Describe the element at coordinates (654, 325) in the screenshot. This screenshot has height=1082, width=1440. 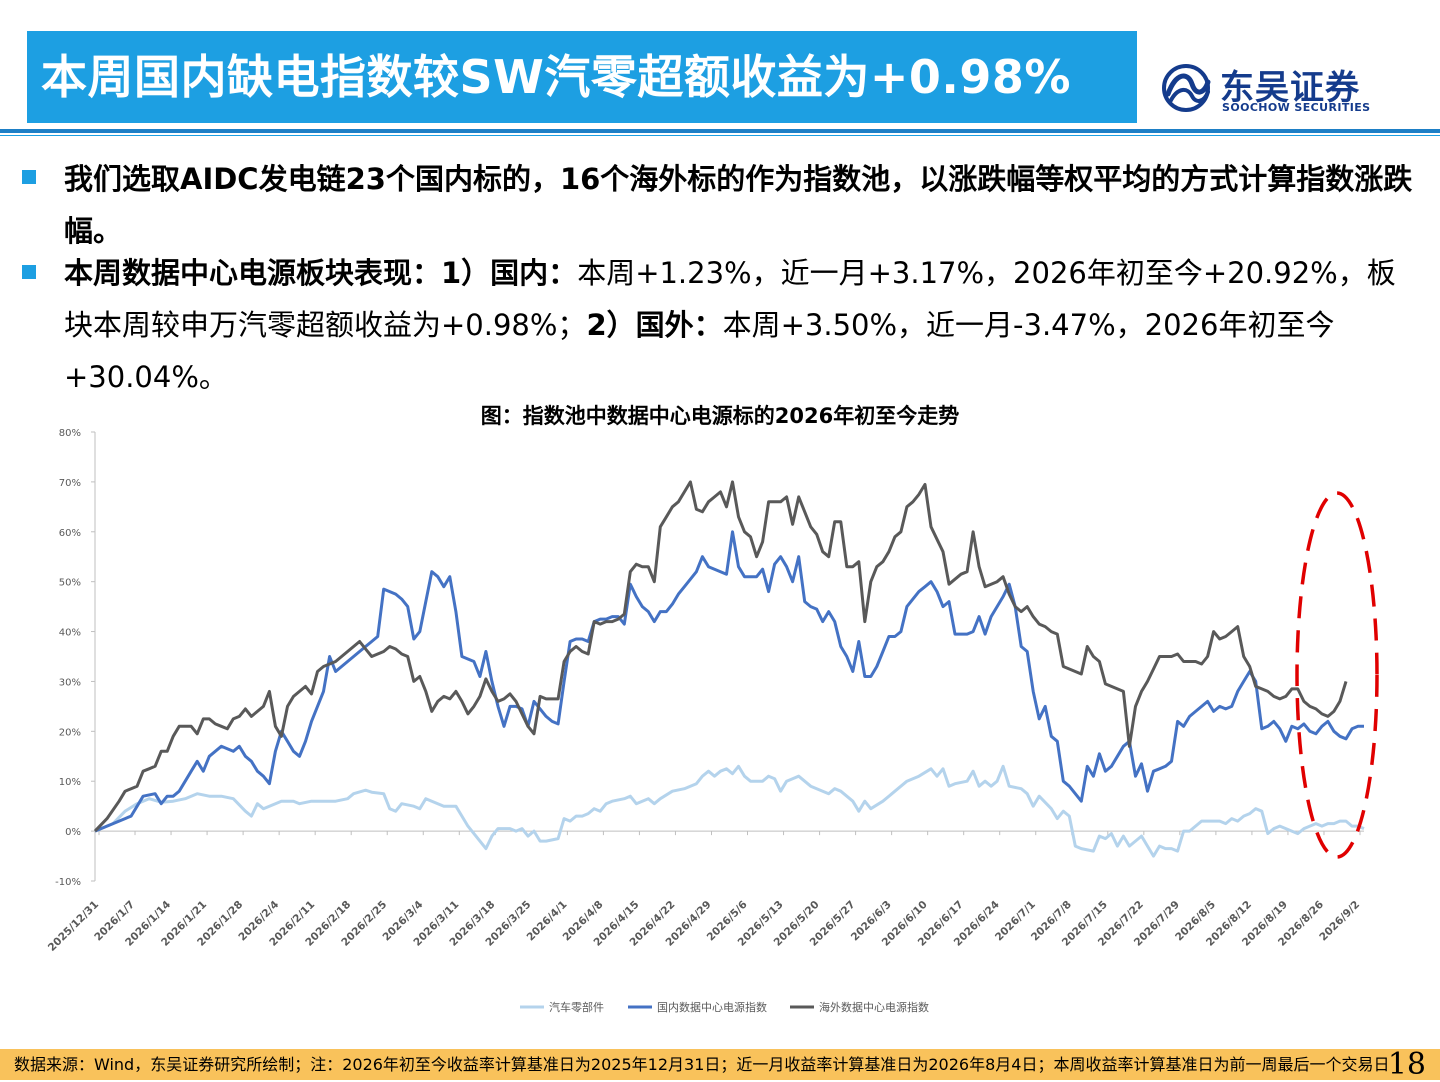
I see `bullet-2-bold-2: 2）国外：` at that location.